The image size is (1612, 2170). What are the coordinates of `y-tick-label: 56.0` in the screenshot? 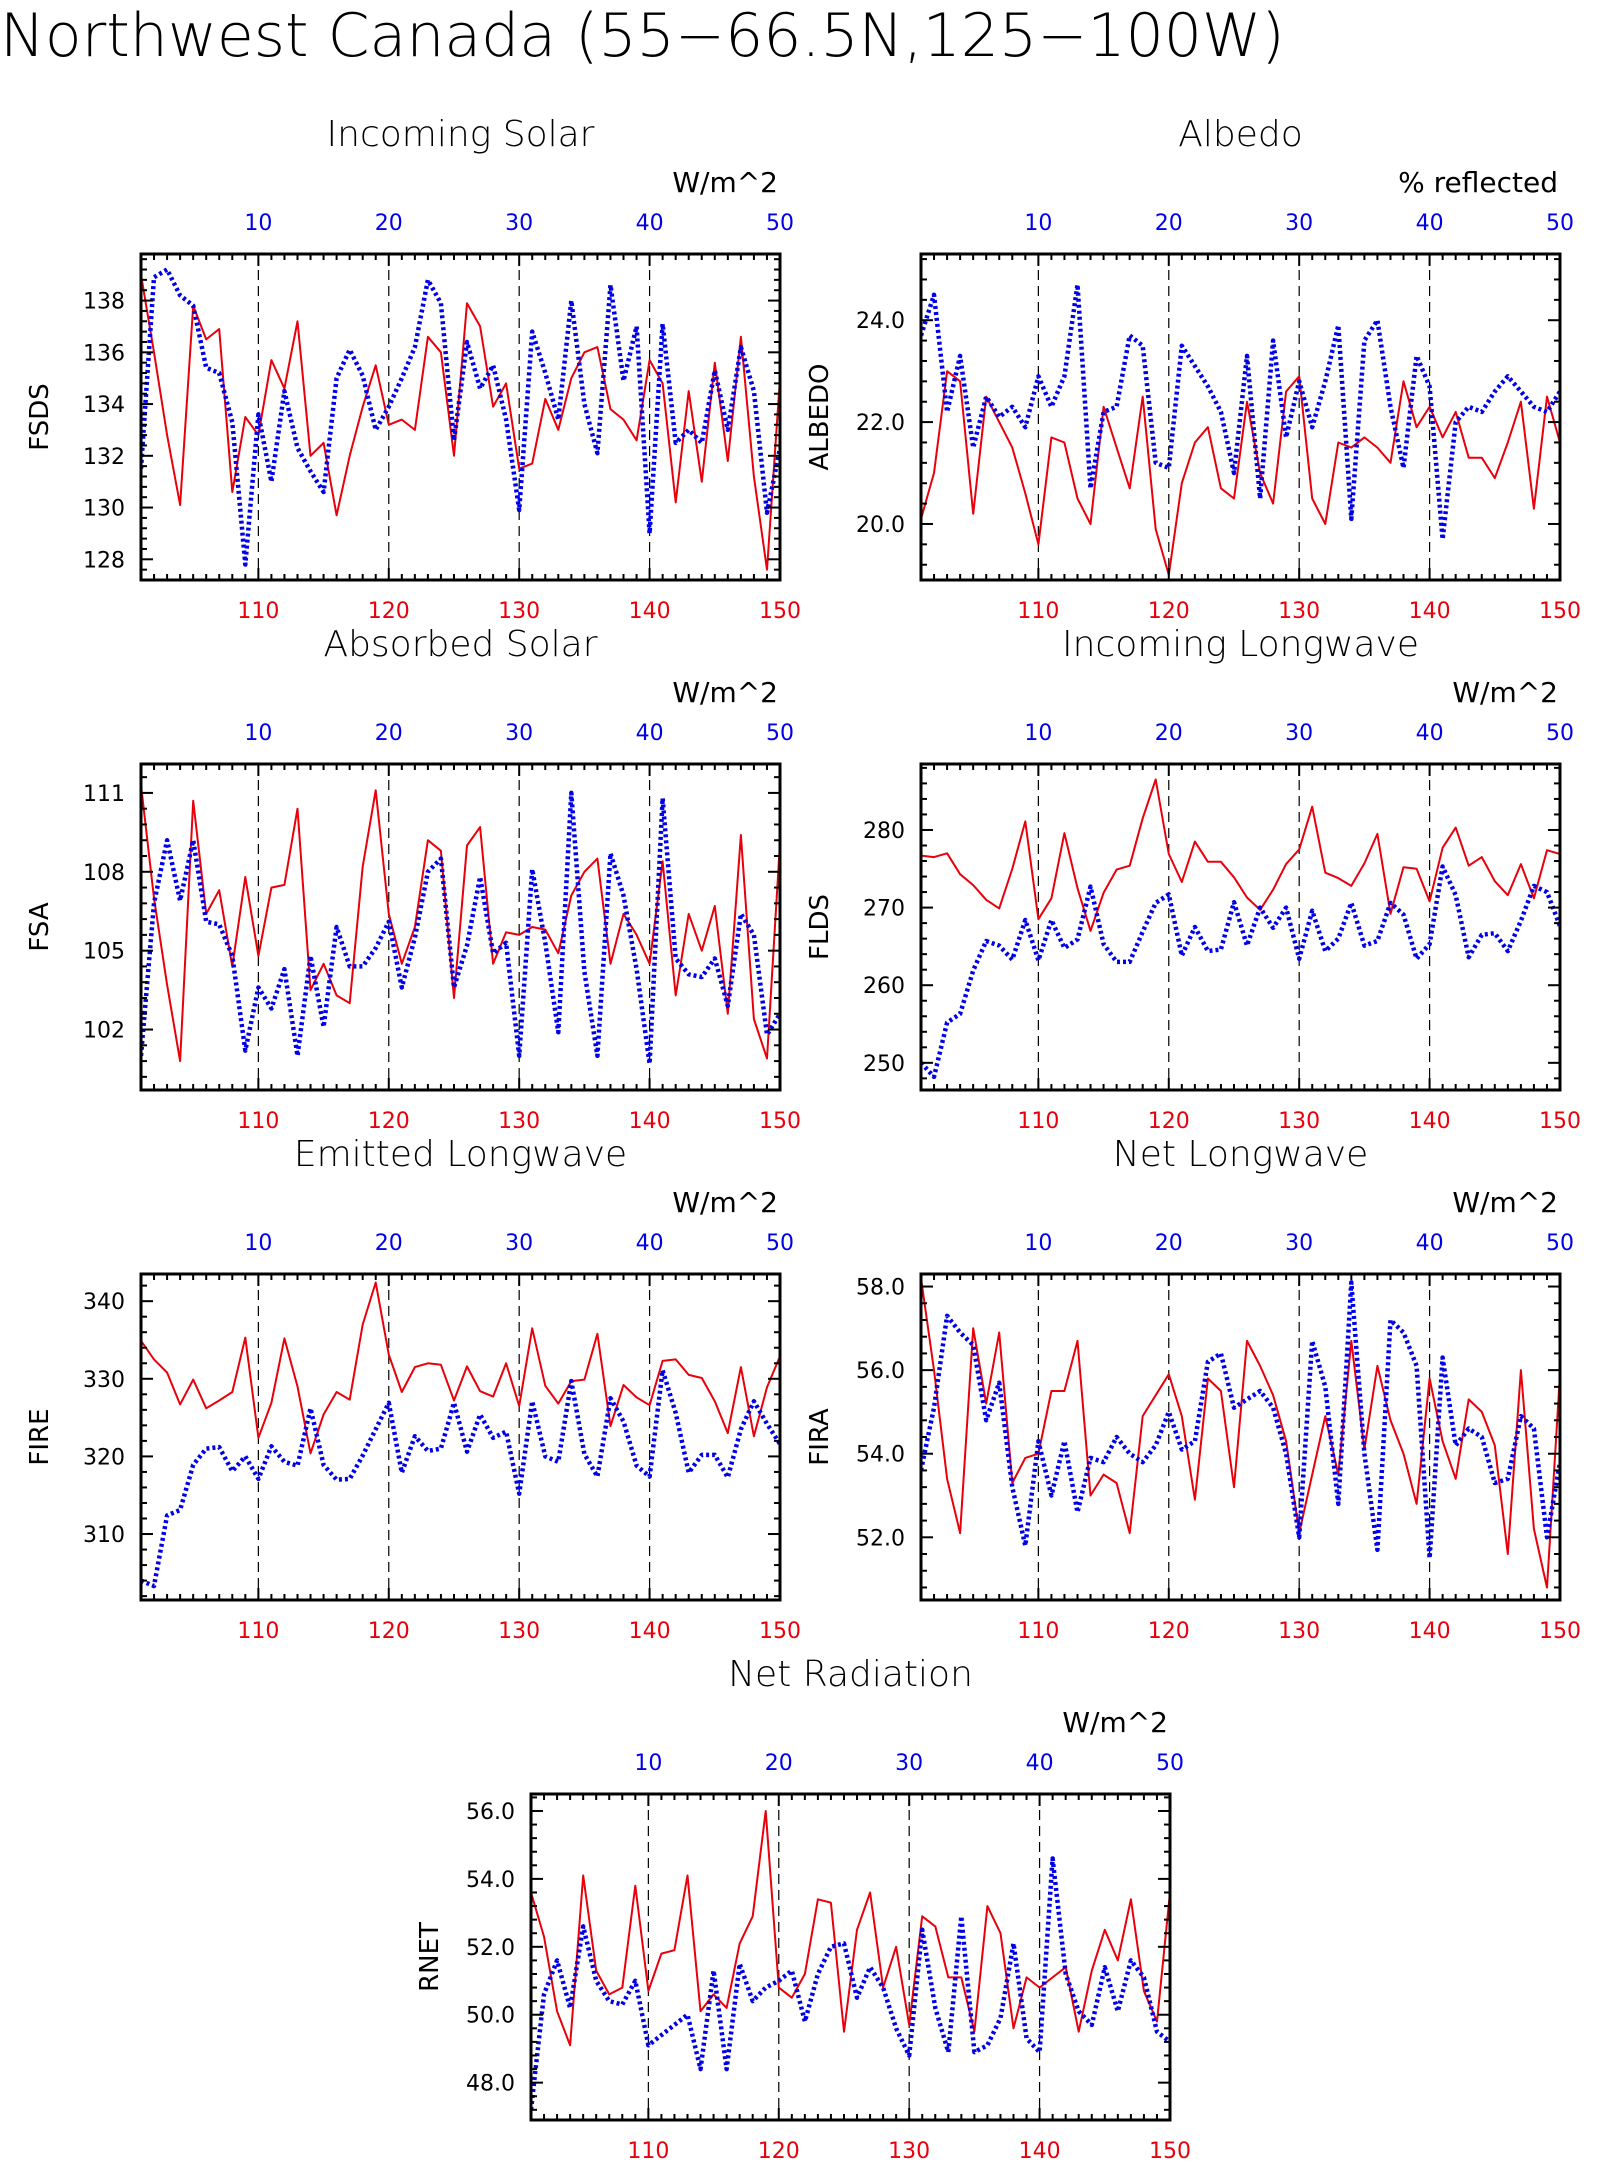 It's located at (880, 1371).